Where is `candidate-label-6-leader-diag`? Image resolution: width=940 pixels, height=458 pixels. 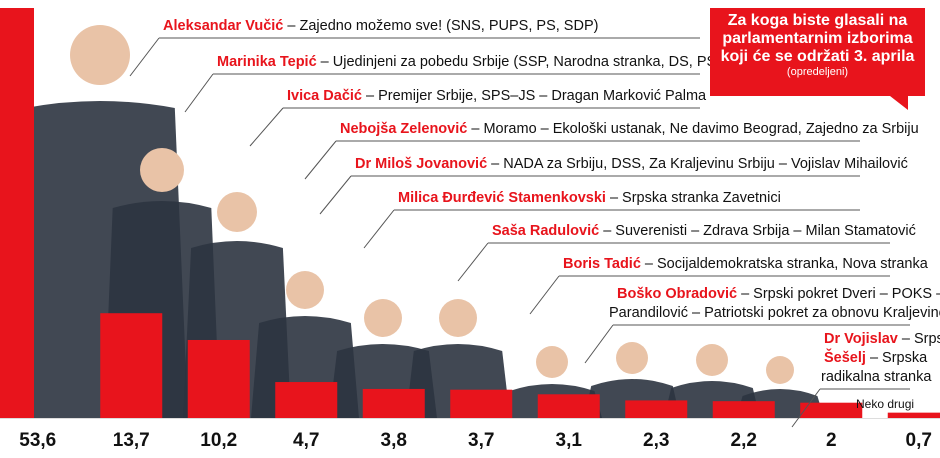 candidate-label-6-leader-diag is located at coordinates (379, 229).